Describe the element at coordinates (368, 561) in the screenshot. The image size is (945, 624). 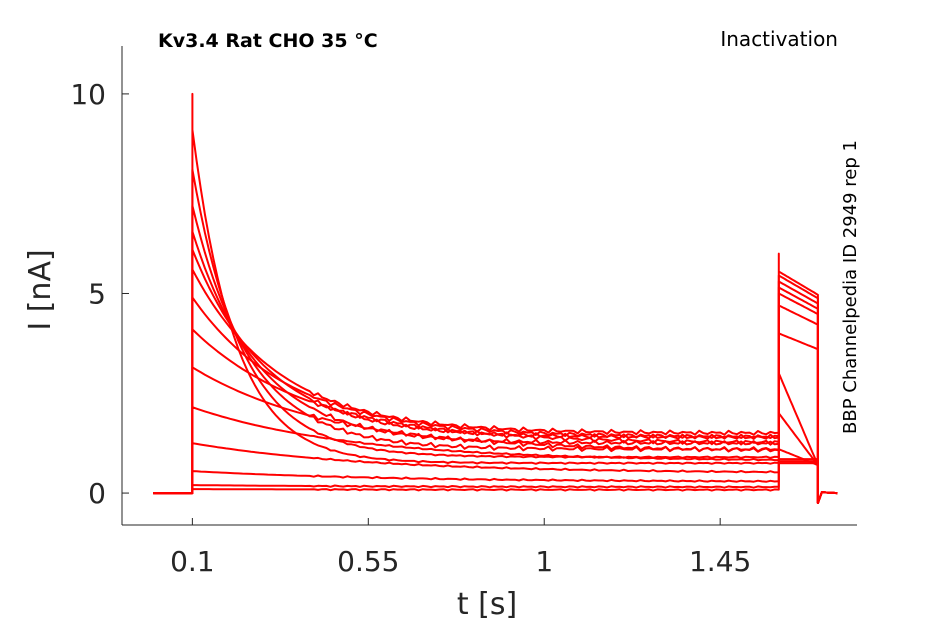
I see `x-tick-label: 0.55` at that location.